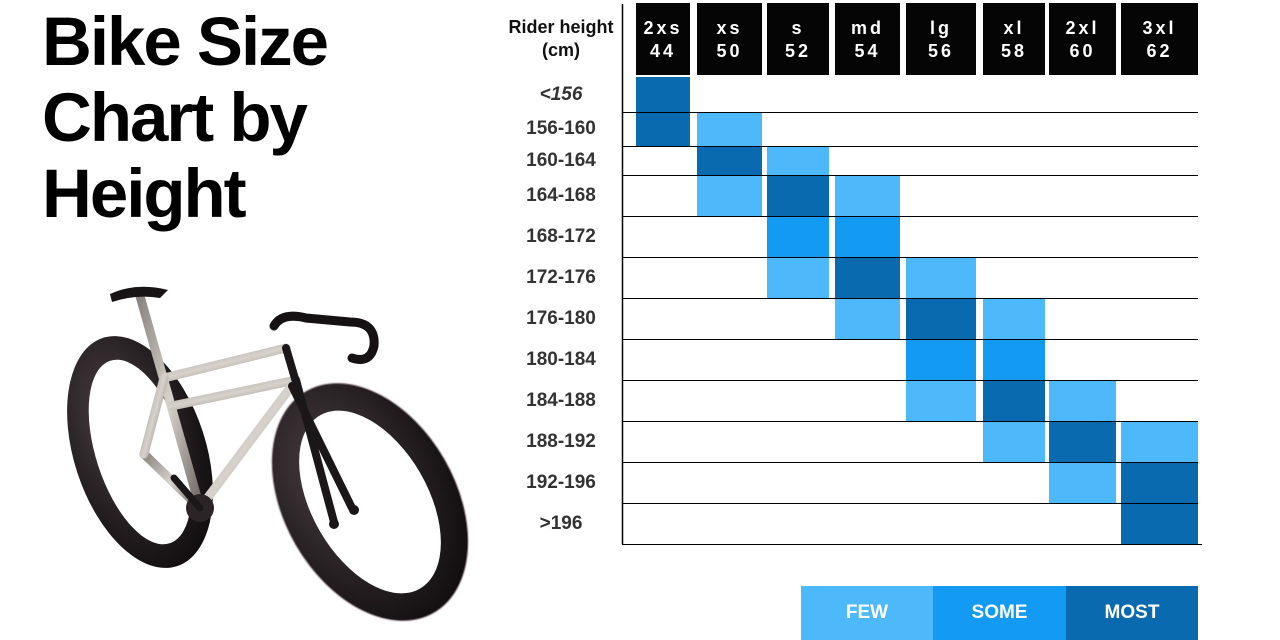 The height and width of the screenshot is (640, 1280). What do you see at coordinates (798, 195) in the screenshot?
I see `heat-cell-164-168-s-most` at bounding box center [798, 195].